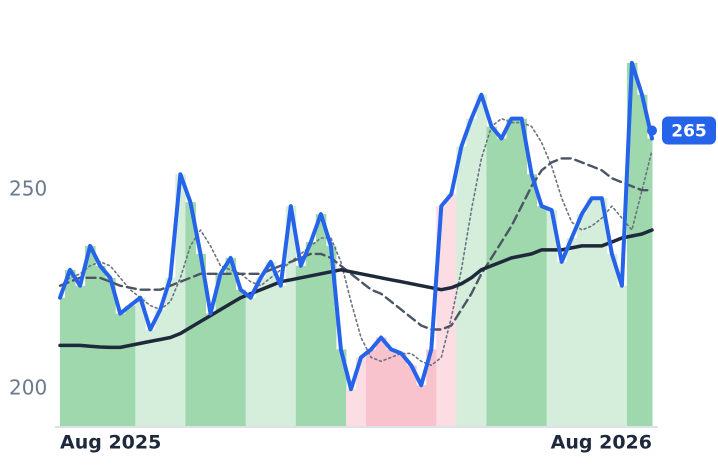 This screenshot has width=718, height=468. I want to click on label-group: 265, so click(689, 130).